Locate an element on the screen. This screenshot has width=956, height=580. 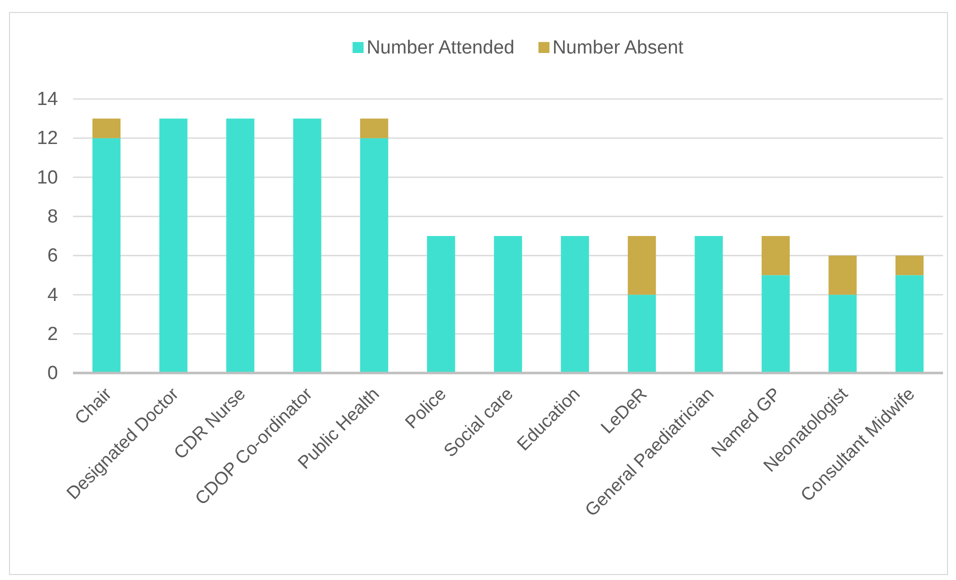
legend-label: Number Attended is located at coordinates (440, 48).